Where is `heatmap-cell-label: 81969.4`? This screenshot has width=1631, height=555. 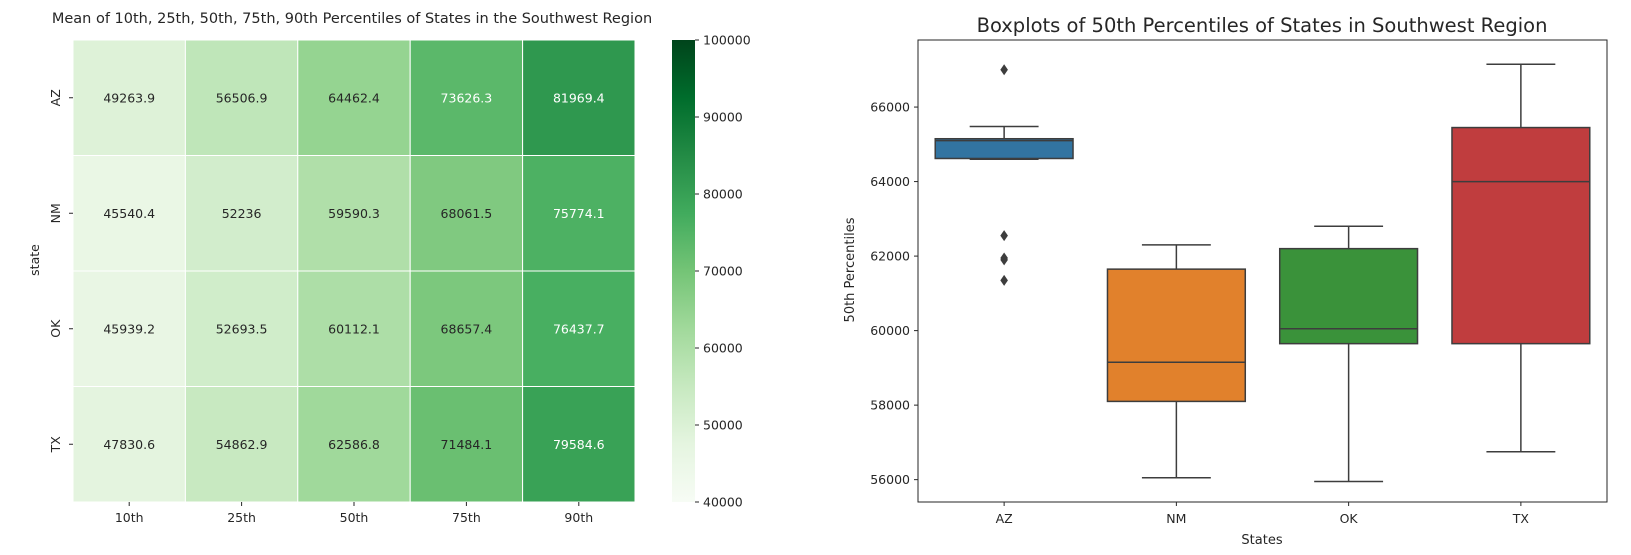
heatmap-cell-label: 81969.4 is located at coordinates (579, 97).